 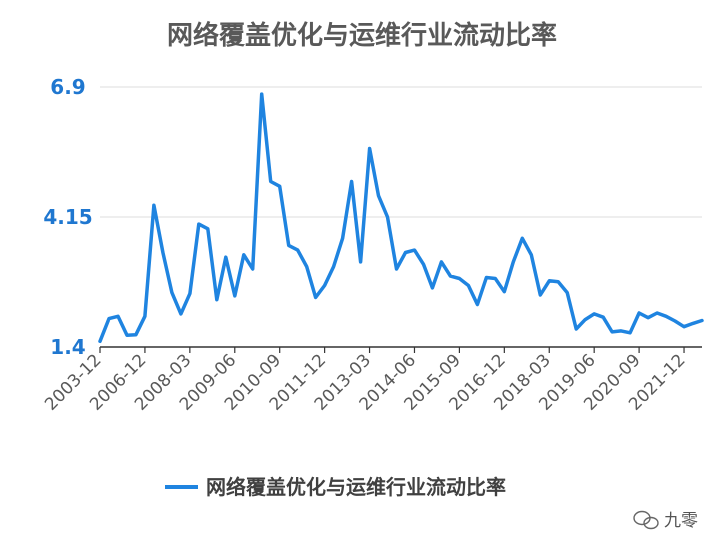 What do you see at coordinates (681, 521) in the screenshot?
I see `watermark-text: 九零` at bounding box center [681, 521].